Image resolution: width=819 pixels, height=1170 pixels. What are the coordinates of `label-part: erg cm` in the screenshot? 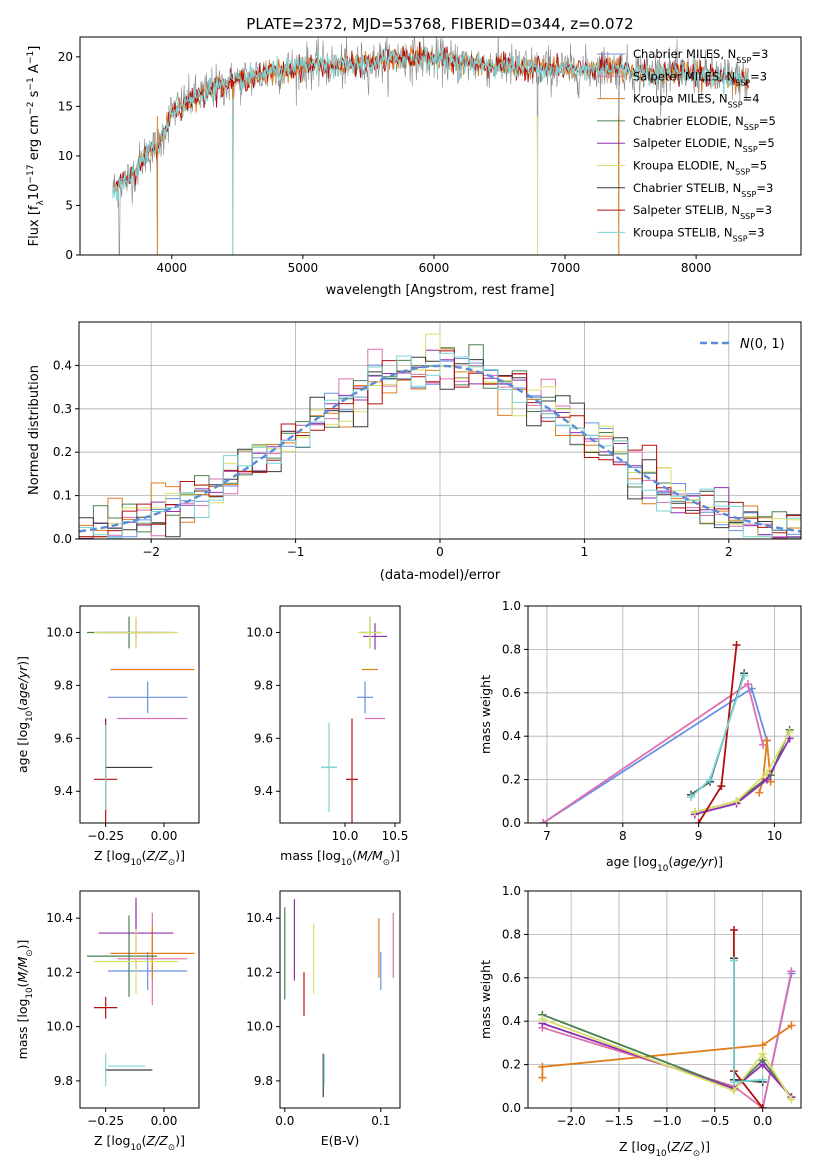 It's located at (34, 139).